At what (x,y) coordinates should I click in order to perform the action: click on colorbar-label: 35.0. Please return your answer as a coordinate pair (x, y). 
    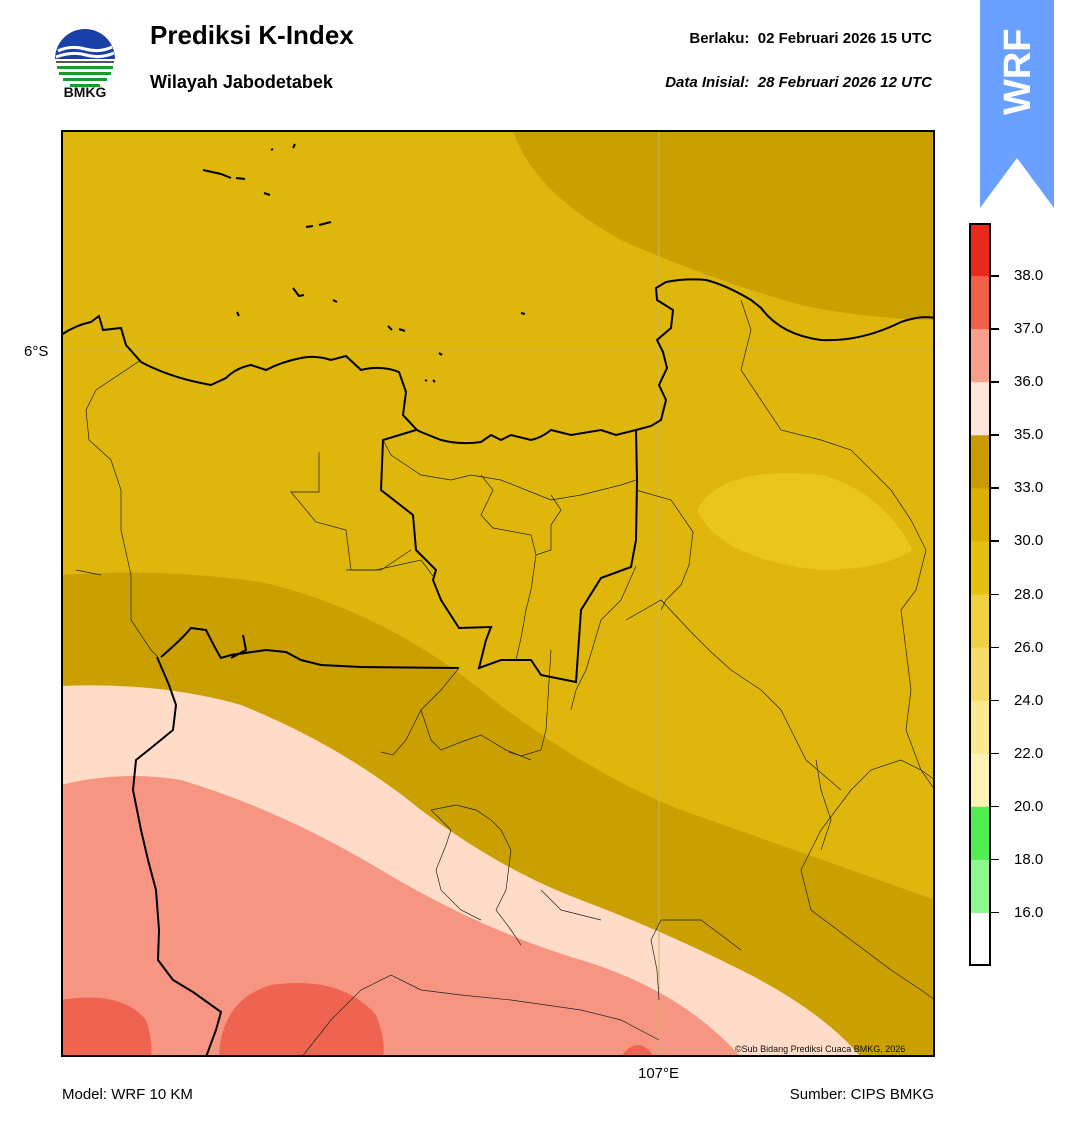
    Looking at the image, I should click on (1029, 435).